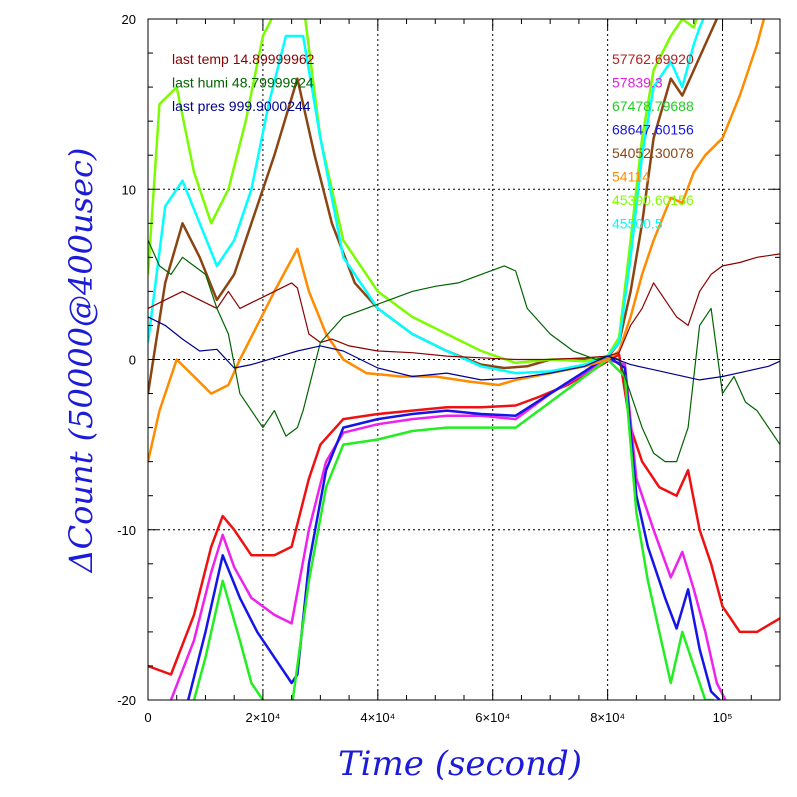 The height and width of the screenshot is (797, 797). I want to click on legend-right-entry: 45390.60156, so click(653, 200).